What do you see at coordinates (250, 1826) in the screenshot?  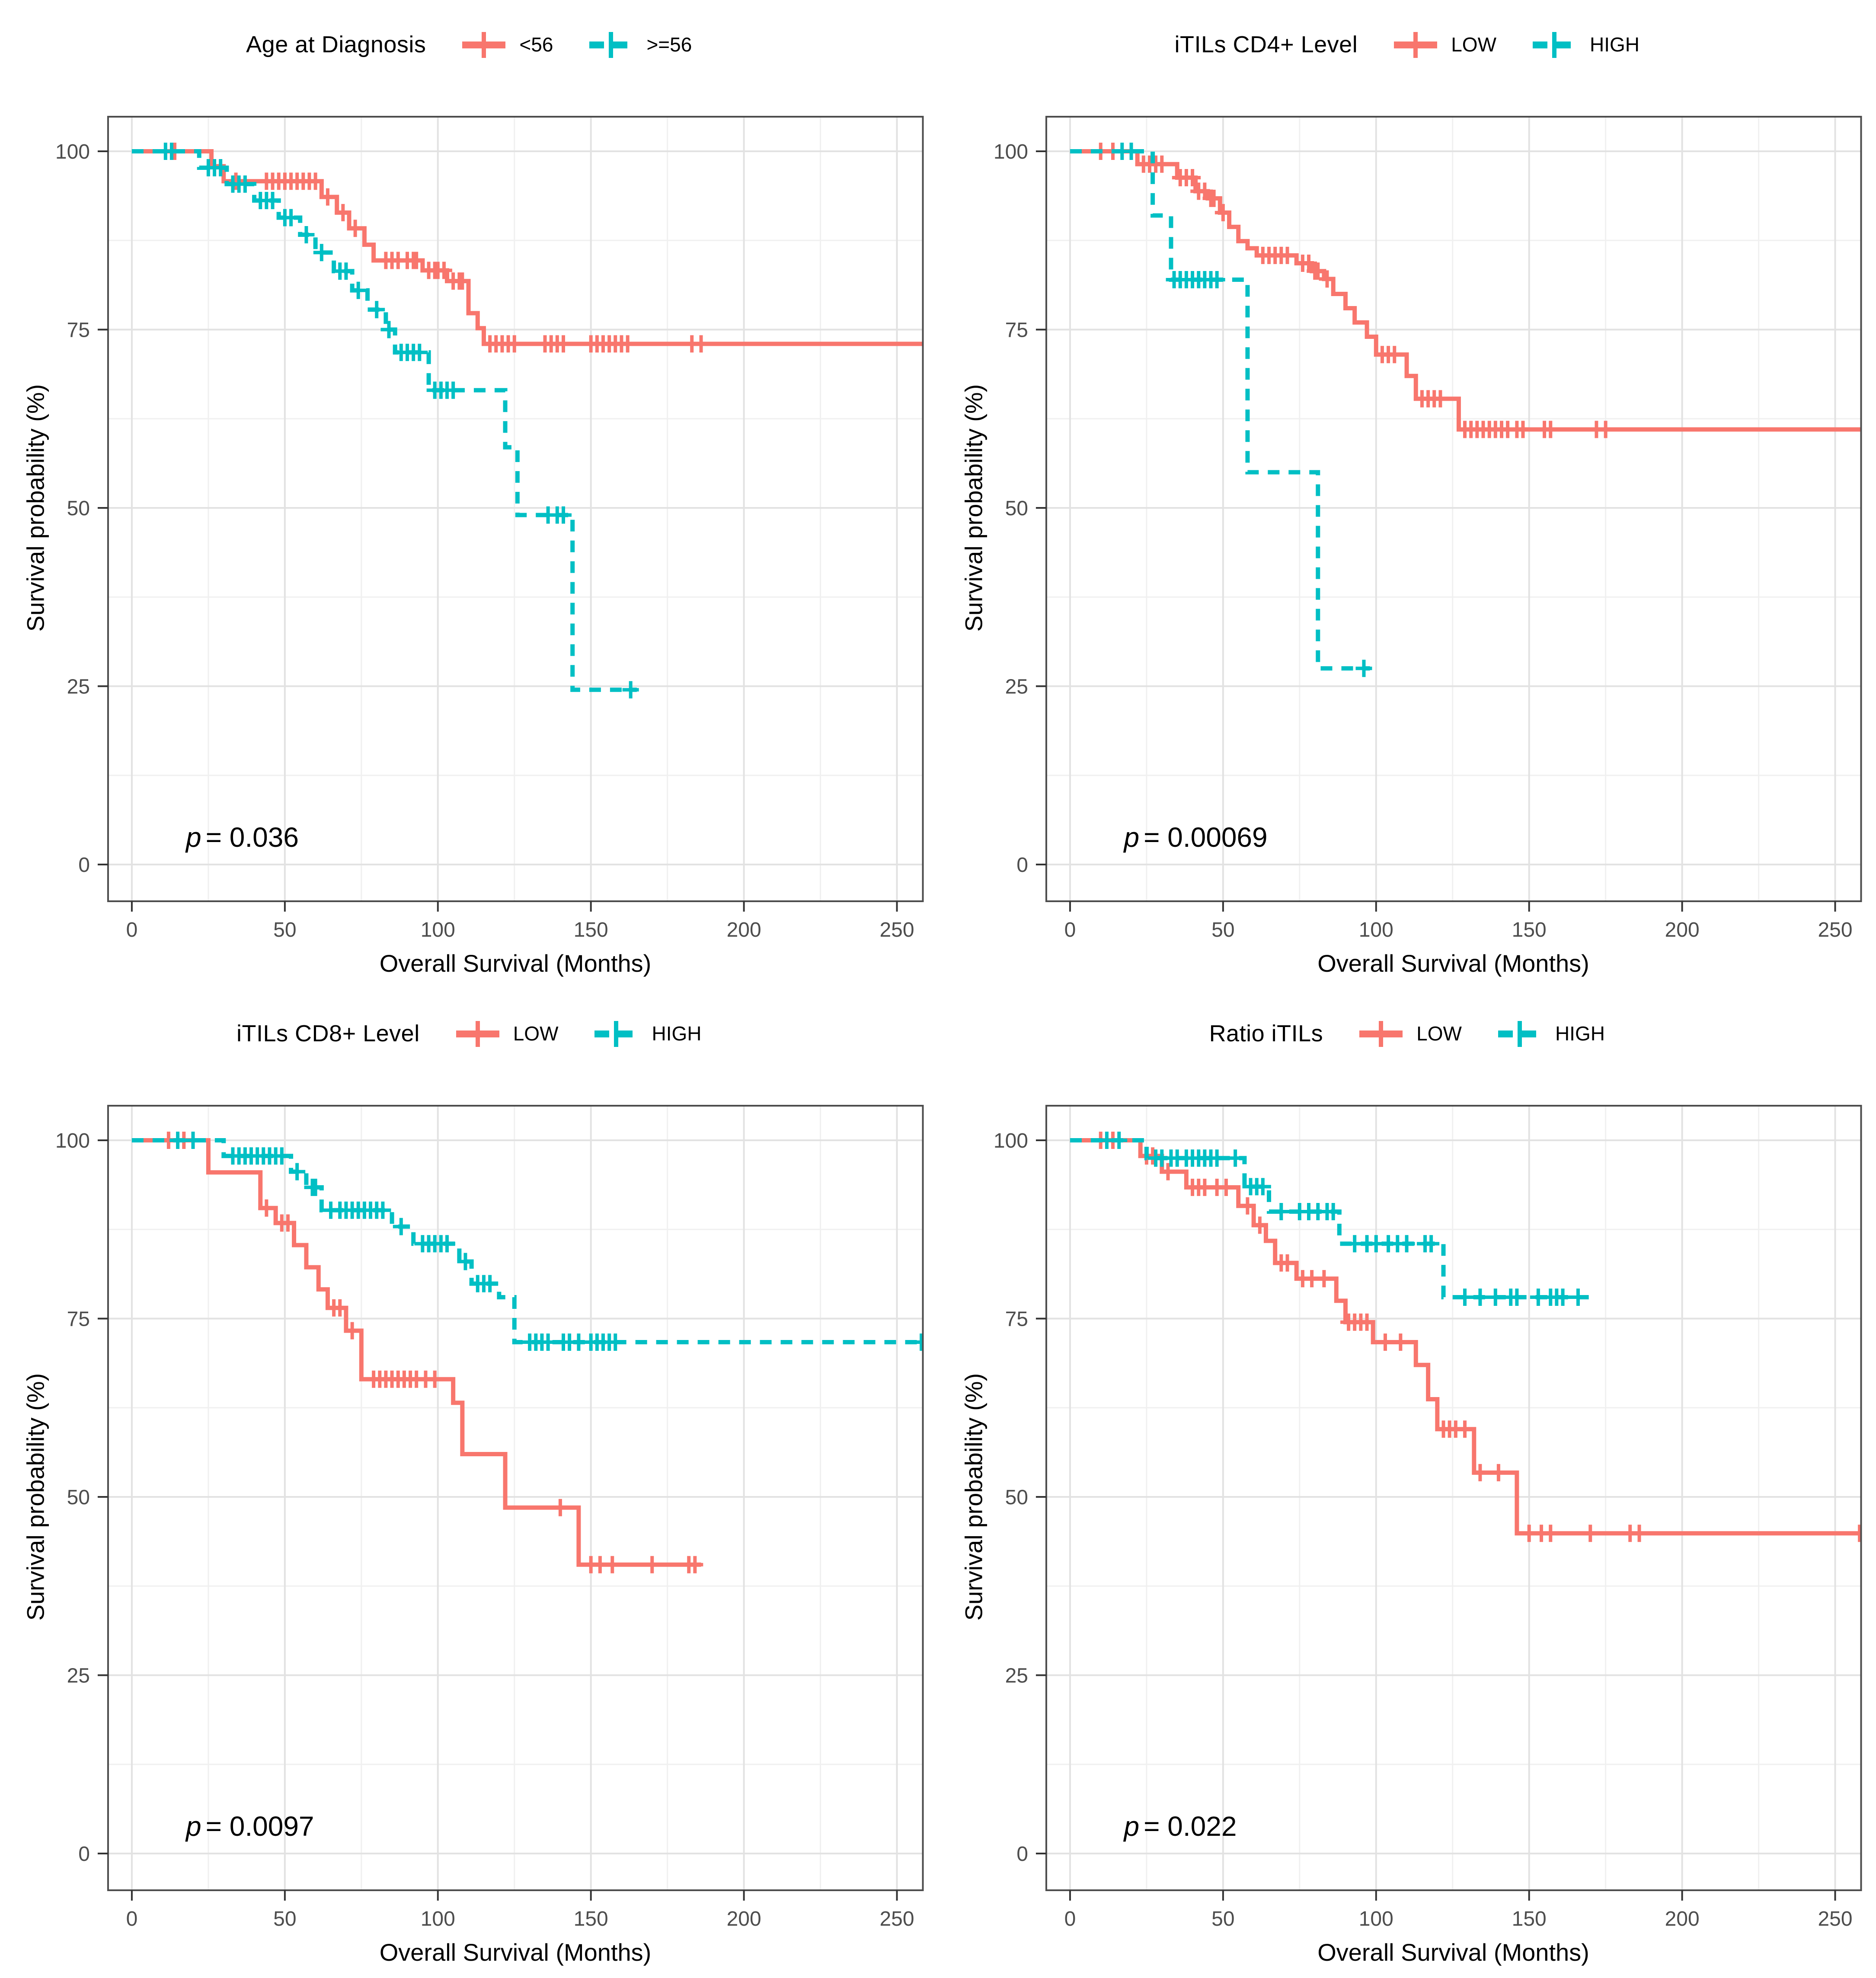 I see `p-value: p = 0.0097` at bounding box center [250, 1826].